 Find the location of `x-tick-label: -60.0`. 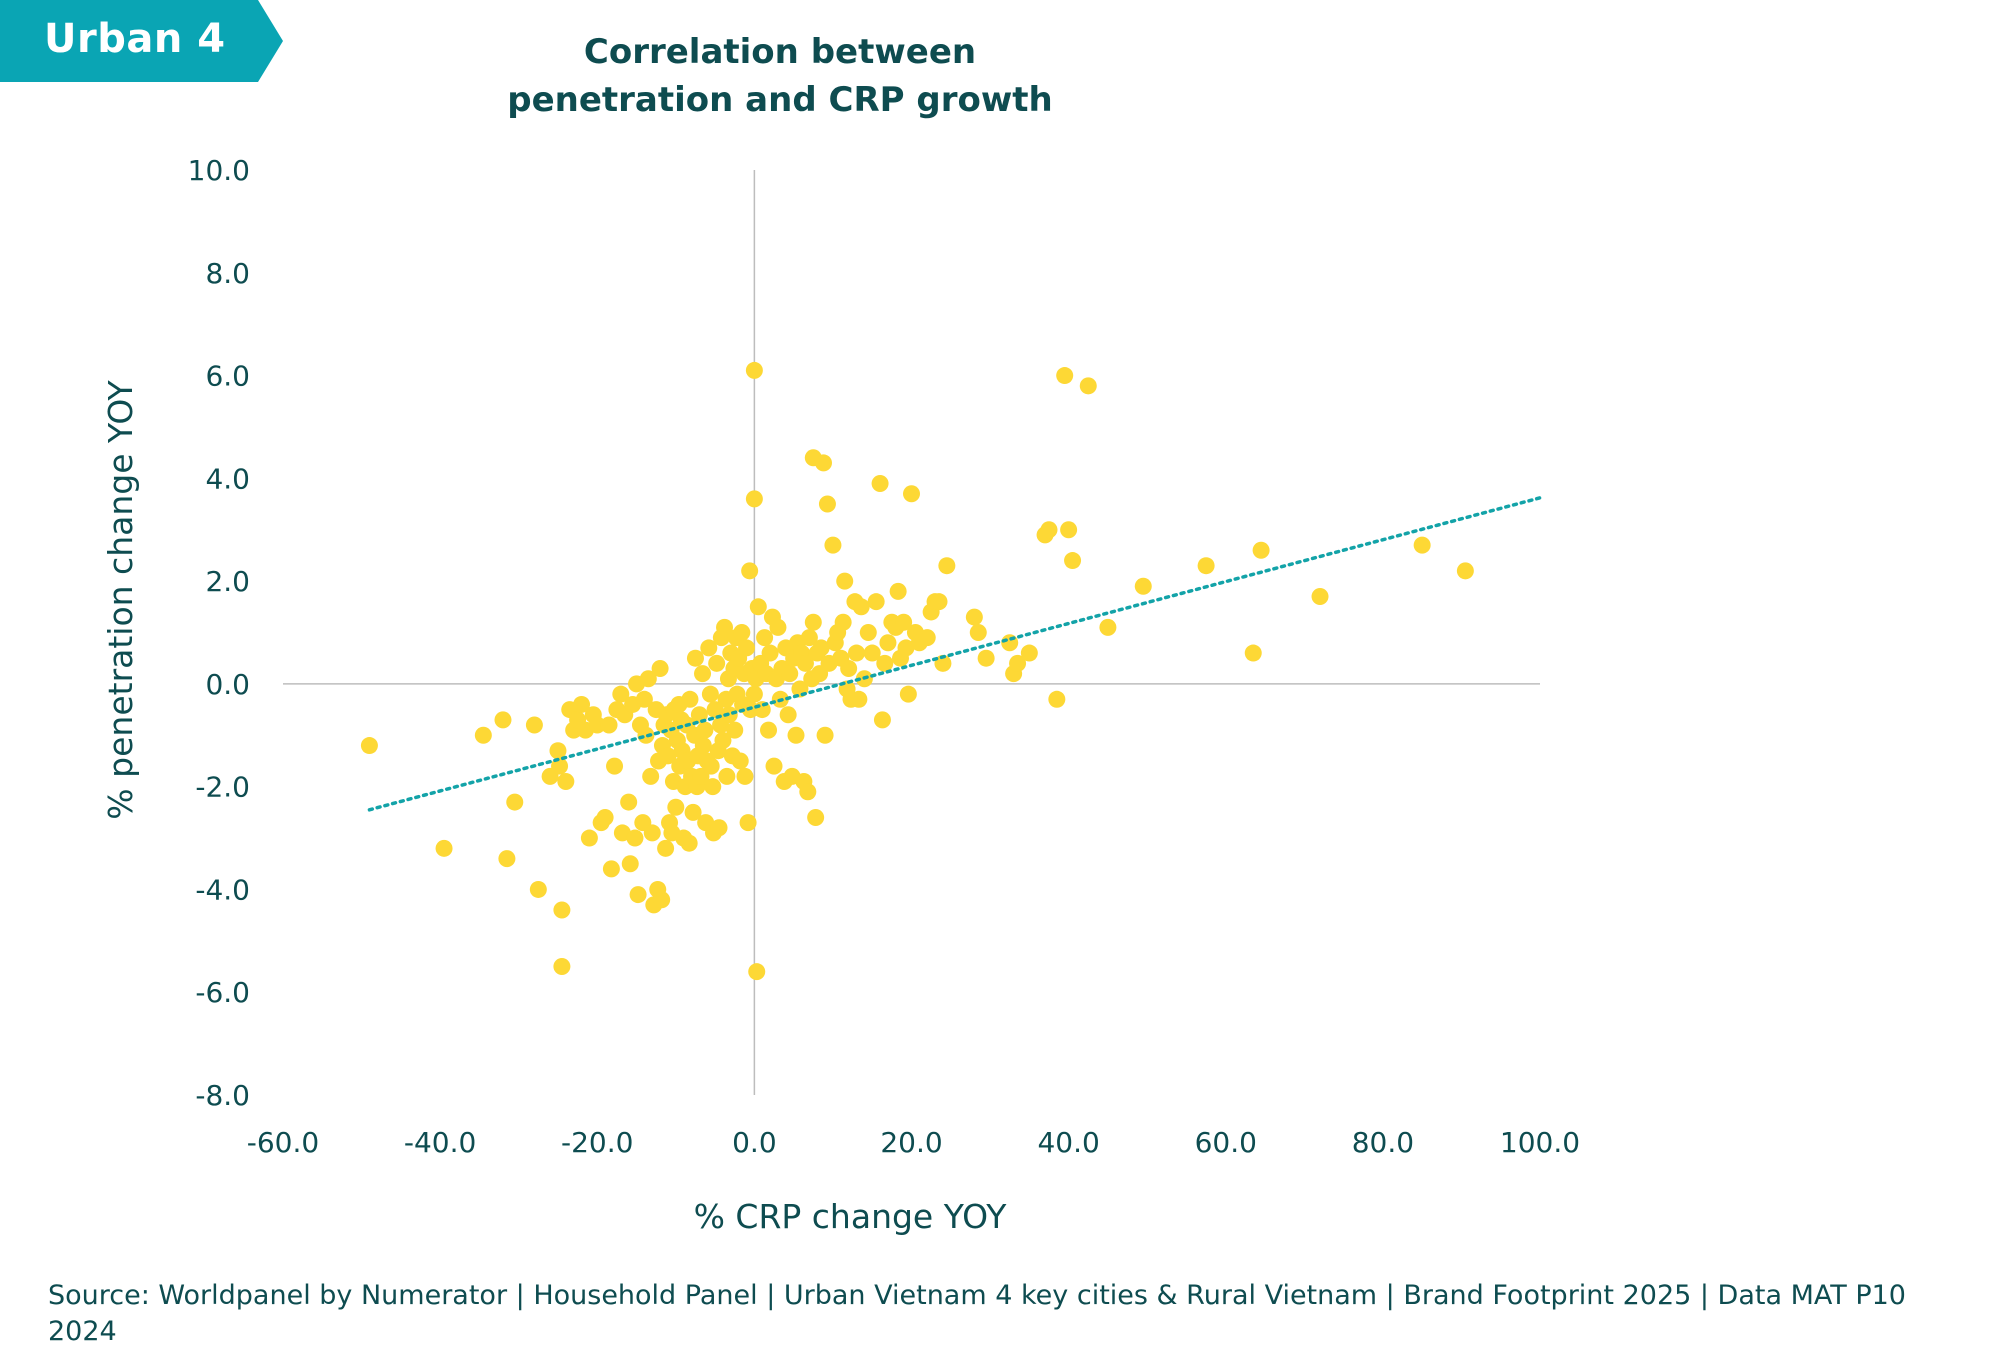

x-tick-label: -60.0 is located at coordinates (283, 1142).